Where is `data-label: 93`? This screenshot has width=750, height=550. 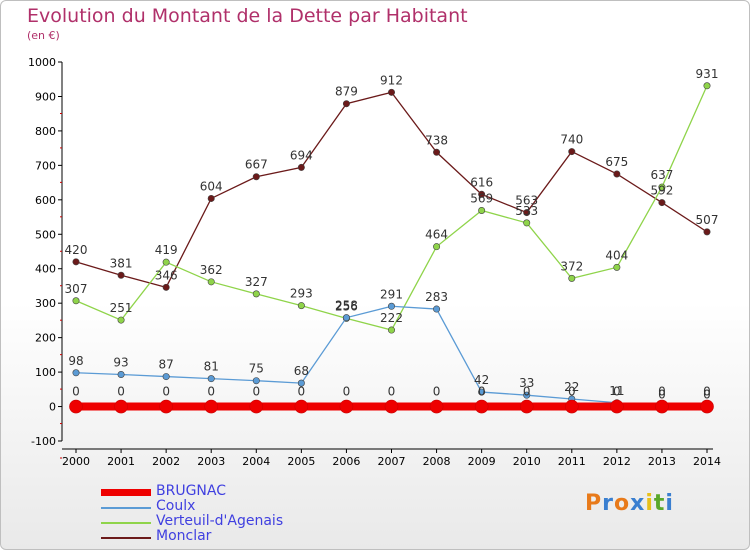 data-label: 93 is located at coordinates (120, 363).